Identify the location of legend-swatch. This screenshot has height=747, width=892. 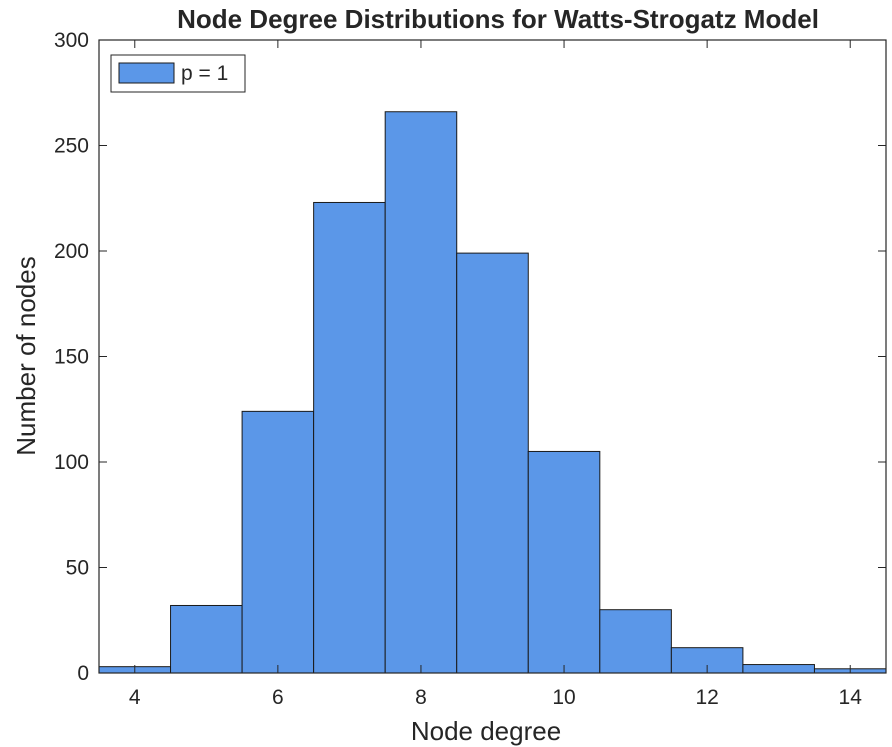
(146, 73).